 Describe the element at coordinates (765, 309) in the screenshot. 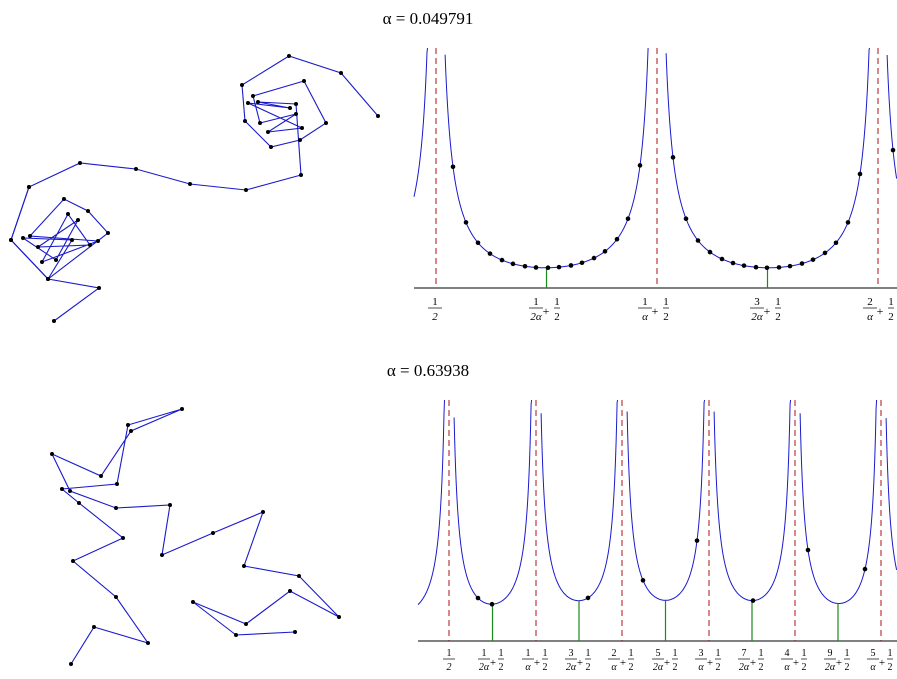

I see `top-plot-tick-label: 3 2α +1 2` at that location.